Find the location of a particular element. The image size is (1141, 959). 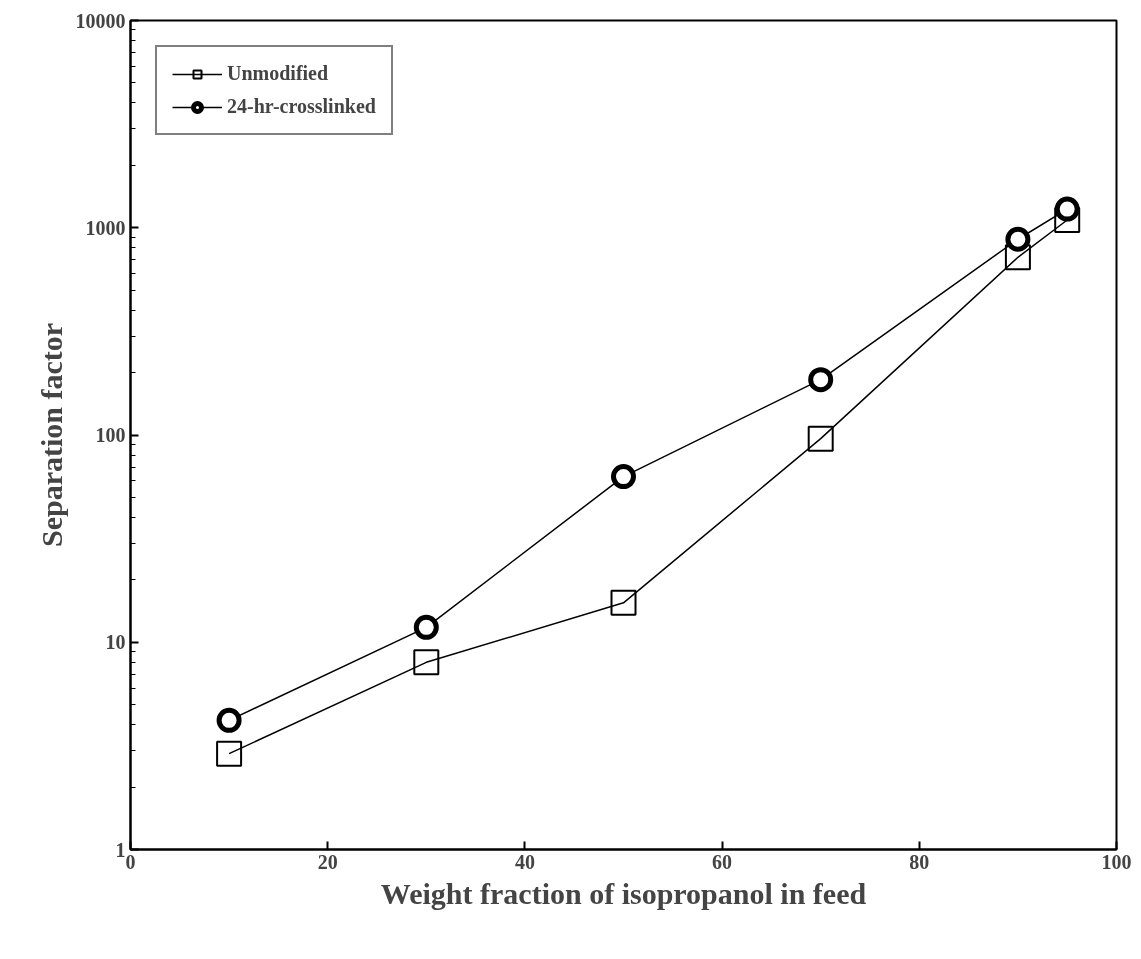

y-tick-label: 10 is located at coordinates (115, 642).